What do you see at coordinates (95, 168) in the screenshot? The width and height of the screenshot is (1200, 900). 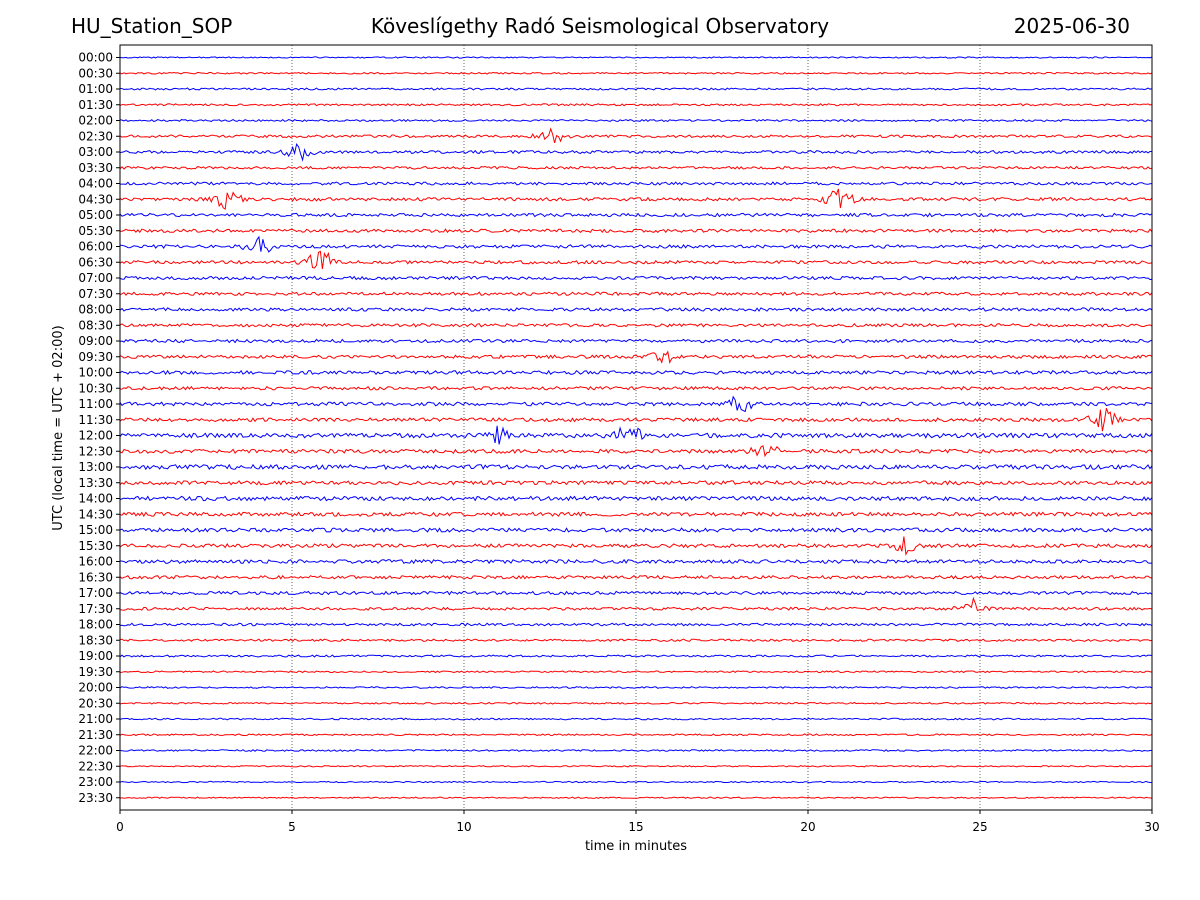 I see `y-tick-label: 03:30` at bounding box center [95, 168].